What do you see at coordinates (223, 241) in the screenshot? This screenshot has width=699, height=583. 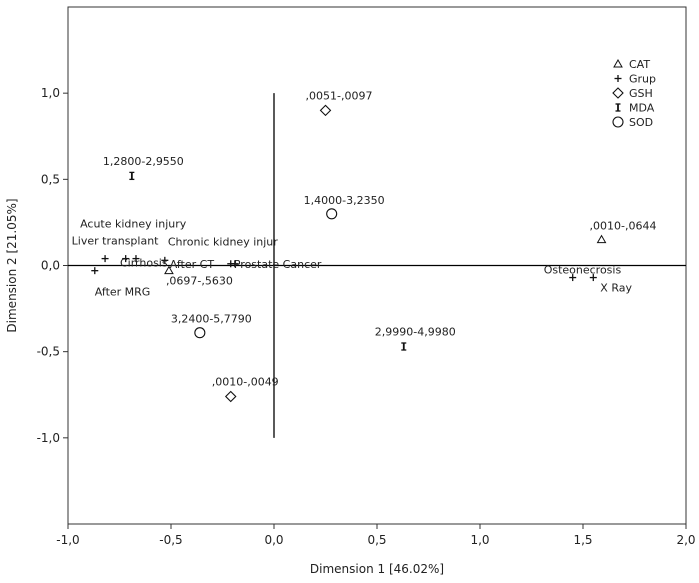 I see `point-label-grup: Chronic kidney injur` at bounding box center [223, 241].